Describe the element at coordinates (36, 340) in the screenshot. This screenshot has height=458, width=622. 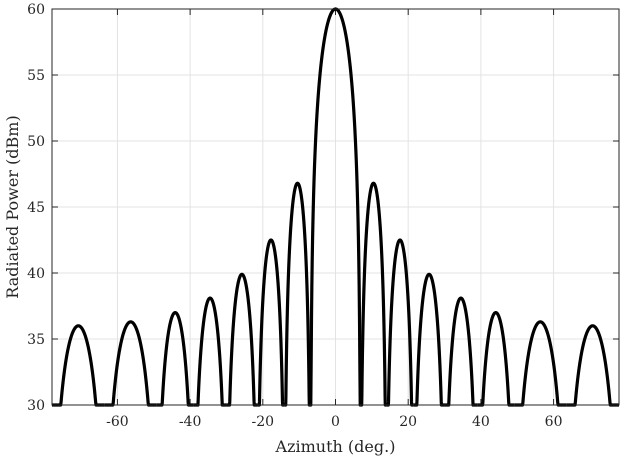
I see `y-tick-label: 35` at that location.